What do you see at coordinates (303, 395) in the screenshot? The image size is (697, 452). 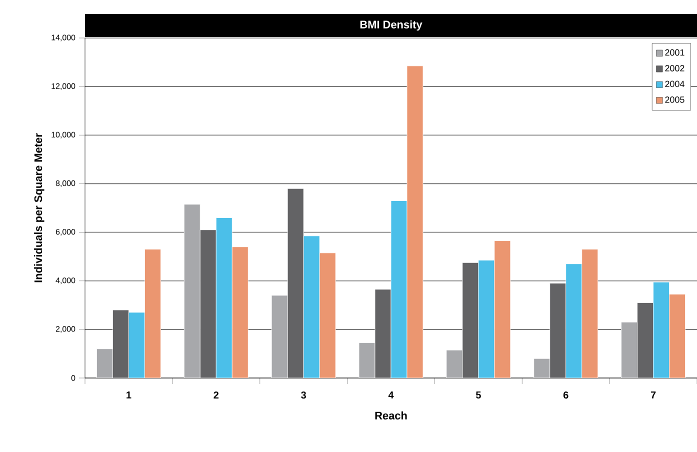 I see `x-tick-label: 3` at bounding box center [303, 395].